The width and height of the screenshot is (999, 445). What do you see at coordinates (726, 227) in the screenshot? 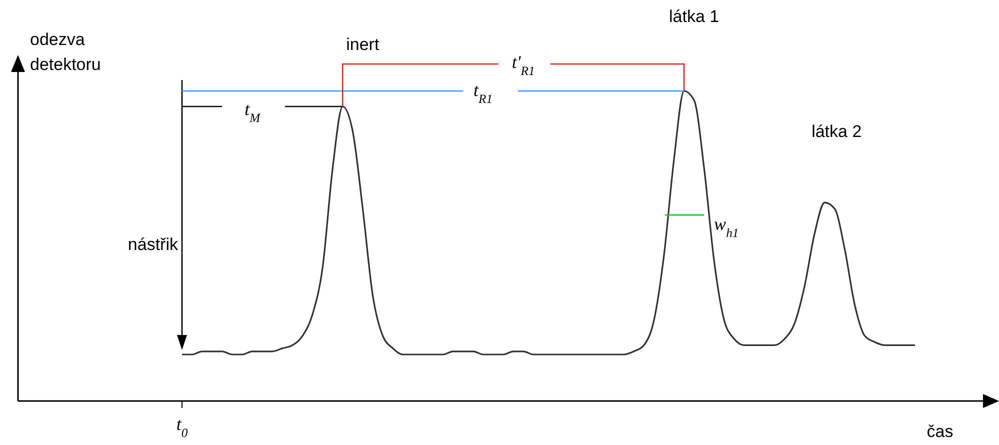
I see `annotation: w$_{h1}$` at bounding box center [726, 227].